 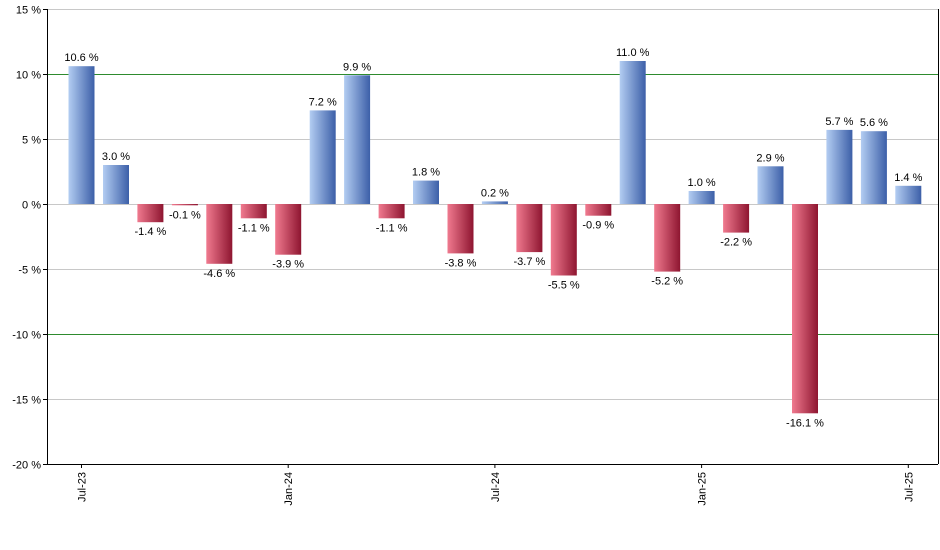 What do you see at coordinates (31, 206) in the screenshot?
I see `y-tick-label: 0 %` at bounding box center [31, 206].